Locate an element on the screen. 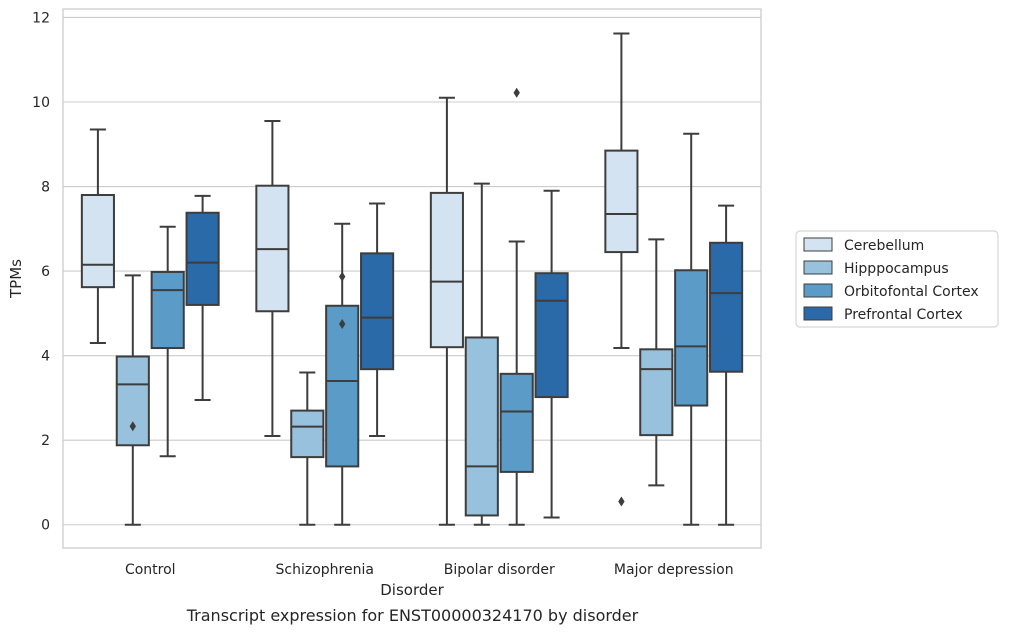  legend-label: Hipppocampus is located at coordinates (896, 269).